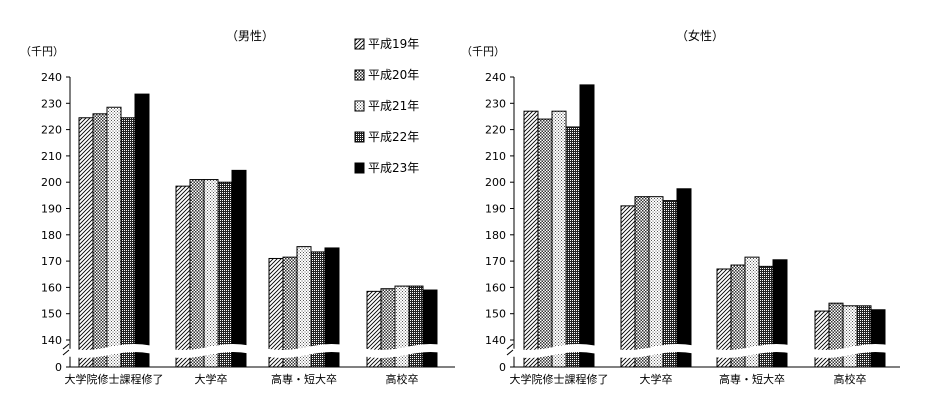  Describe the element at coordinates (393, 75) in the screenshot. I see `legend-label-2: 平成20年` at that location.